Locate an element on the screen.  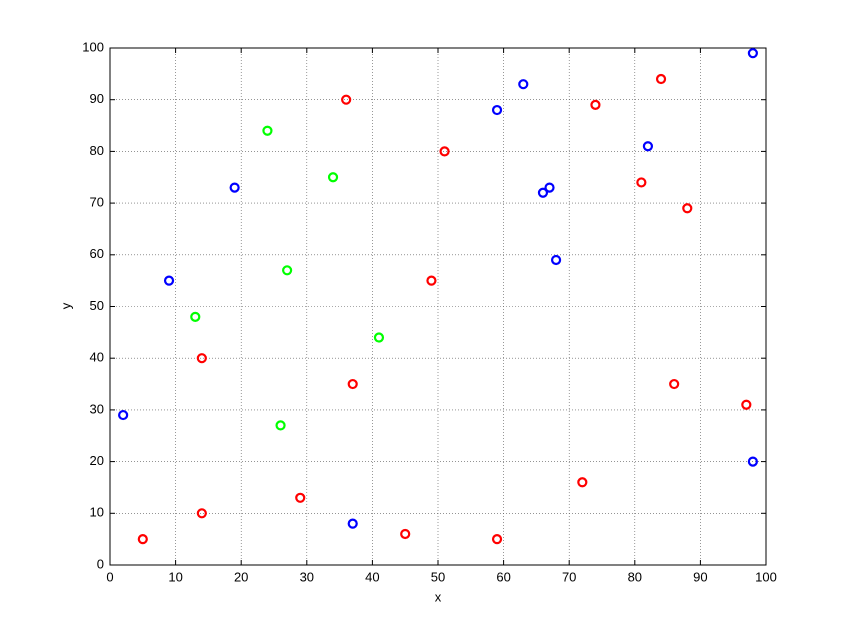
y-tick-label: 100 is located at coordinates (93, 46).